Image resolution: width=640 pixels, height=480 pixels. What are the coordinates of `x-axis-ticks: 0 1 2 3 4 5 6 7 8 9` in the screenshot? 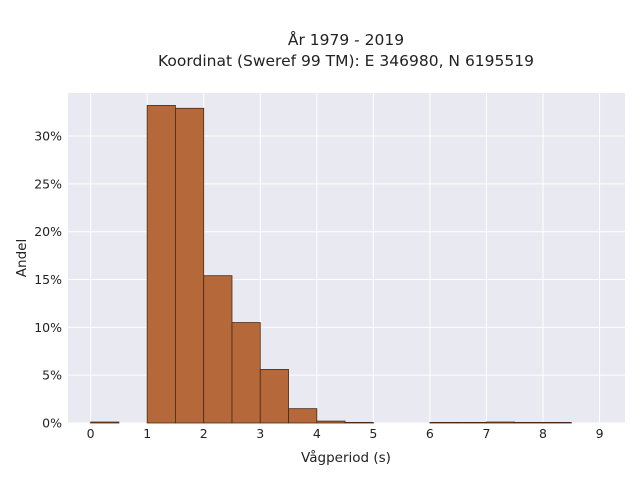 It's located at (345, 433).